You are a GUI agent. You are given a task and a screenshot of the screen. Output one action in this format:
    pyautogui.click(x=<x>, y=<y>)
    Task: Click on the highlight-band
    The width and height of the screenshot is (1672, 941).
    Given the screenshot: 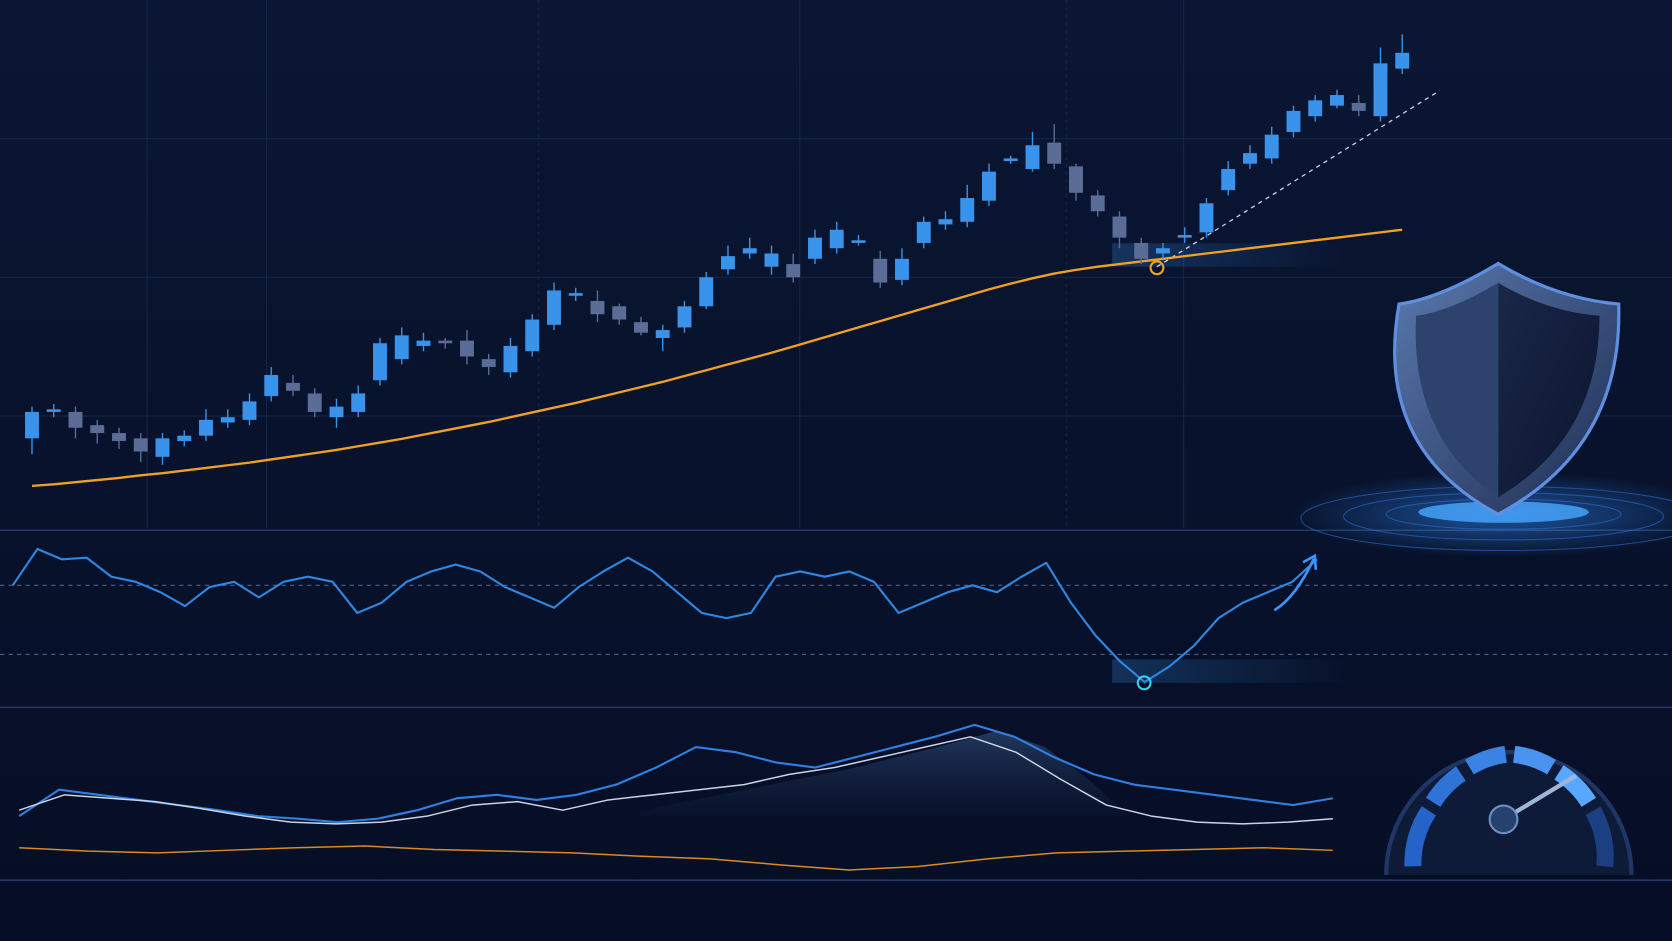 What is the action you would take?
    pyautogui.click(x=1229, y=255)
    